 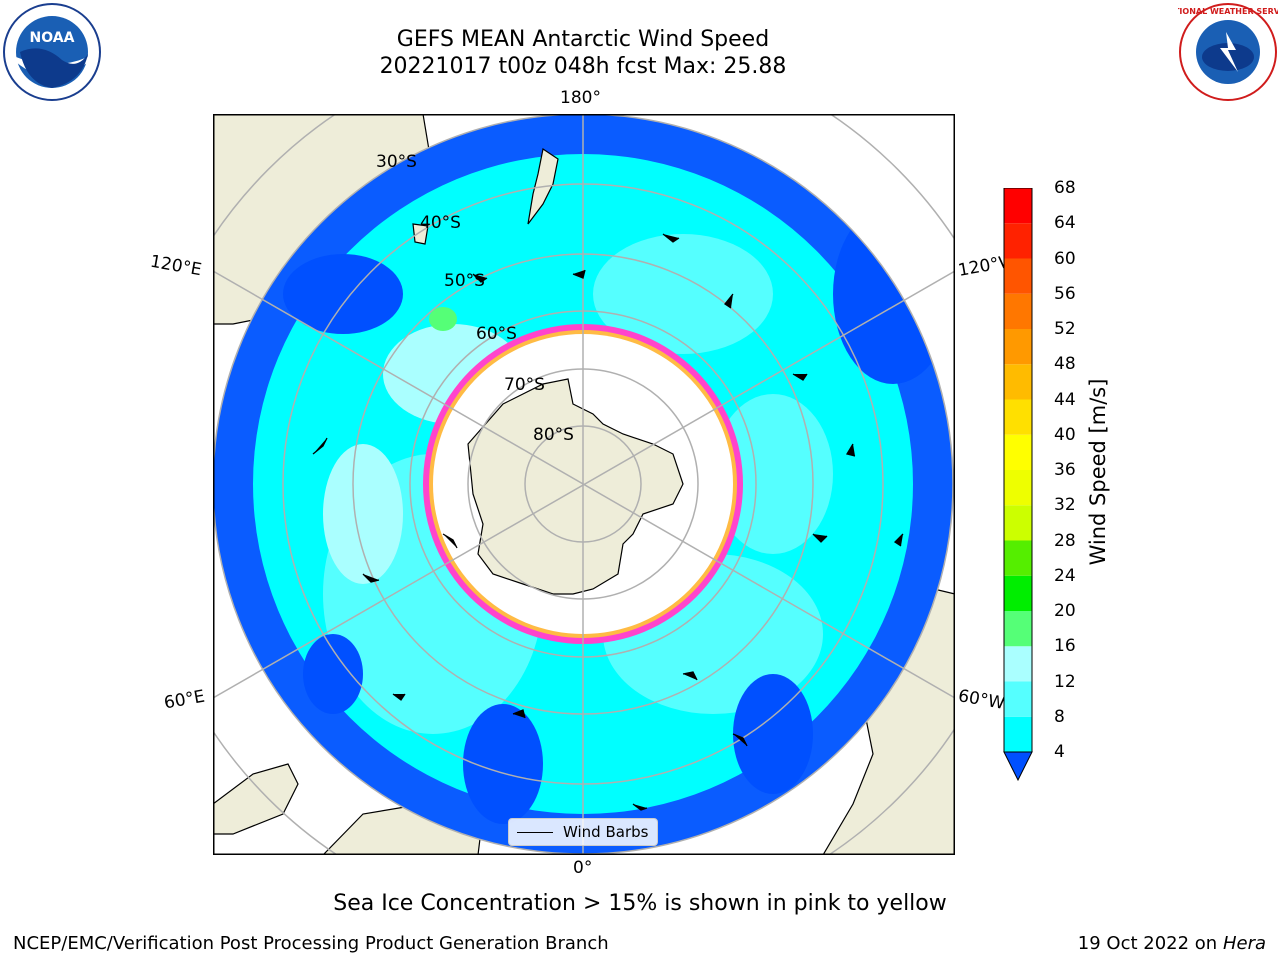 I want to click on nws-logo-text: NATIONAL WEATHER SERVICE, so click(x=1228, y=11).